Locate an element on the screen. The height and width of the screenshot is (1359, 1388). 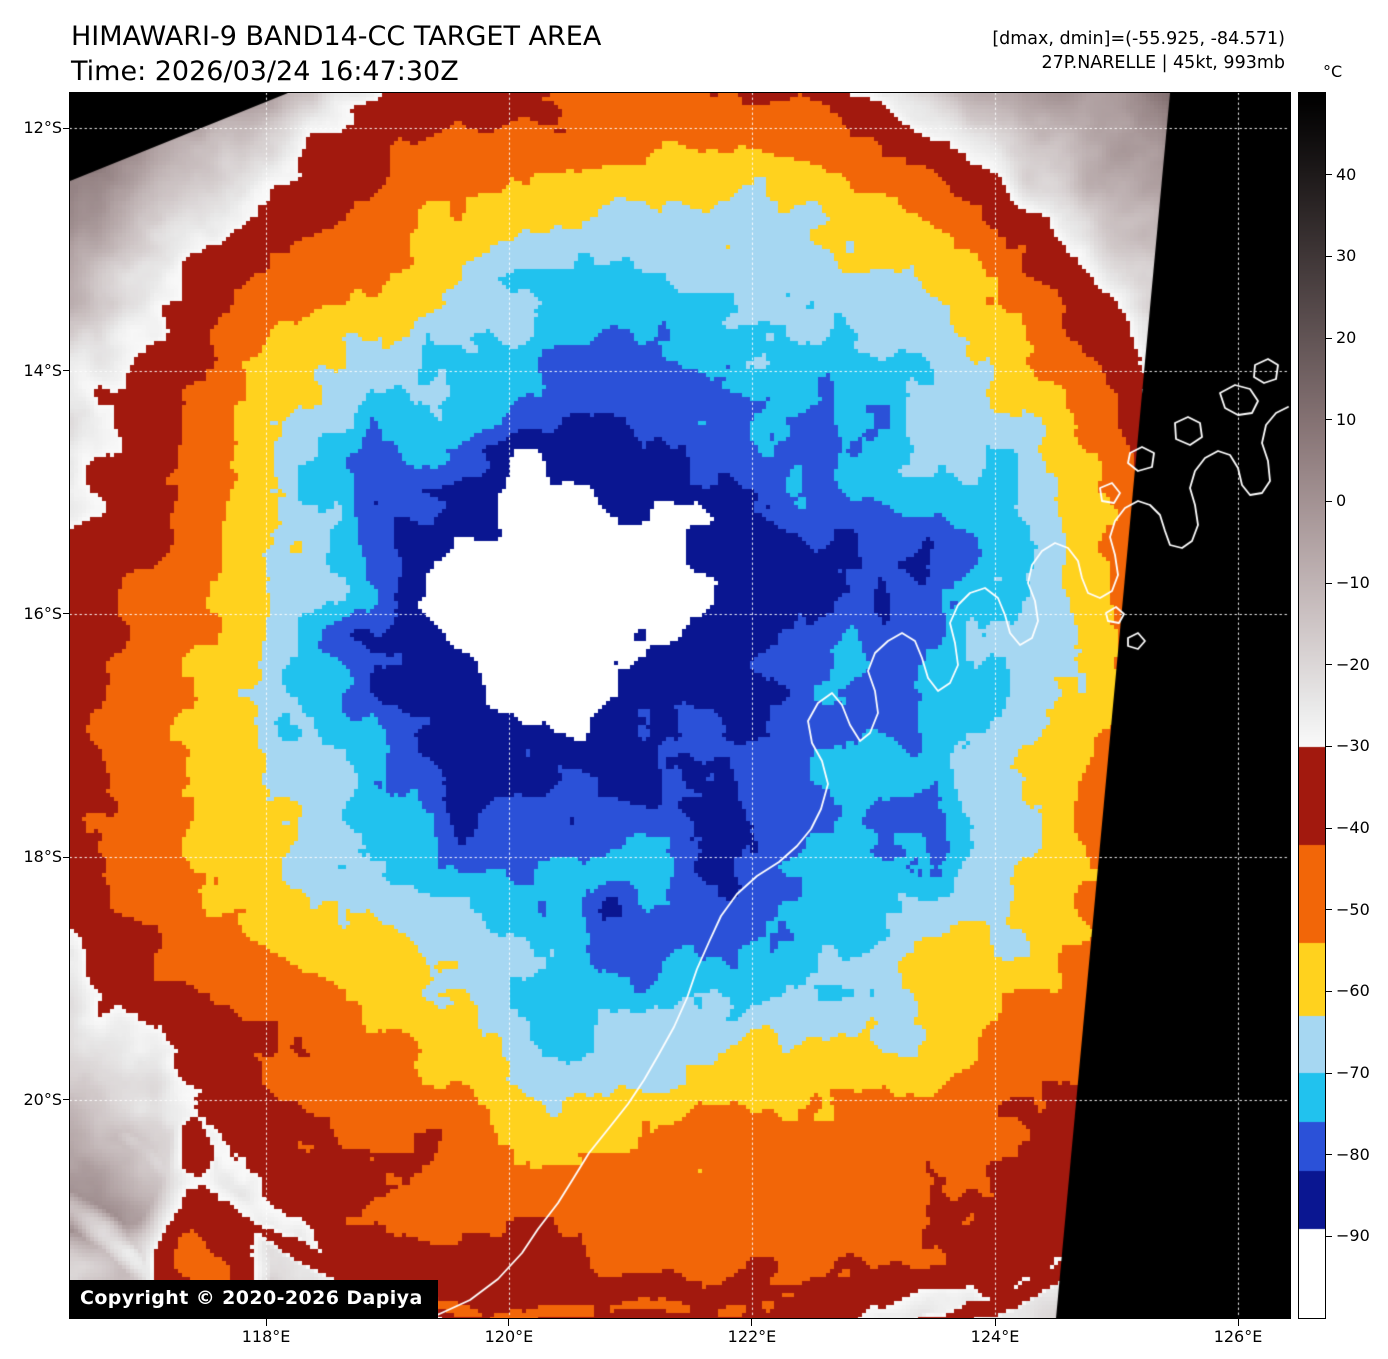
colorbar is located at coordinates (1312, 705).